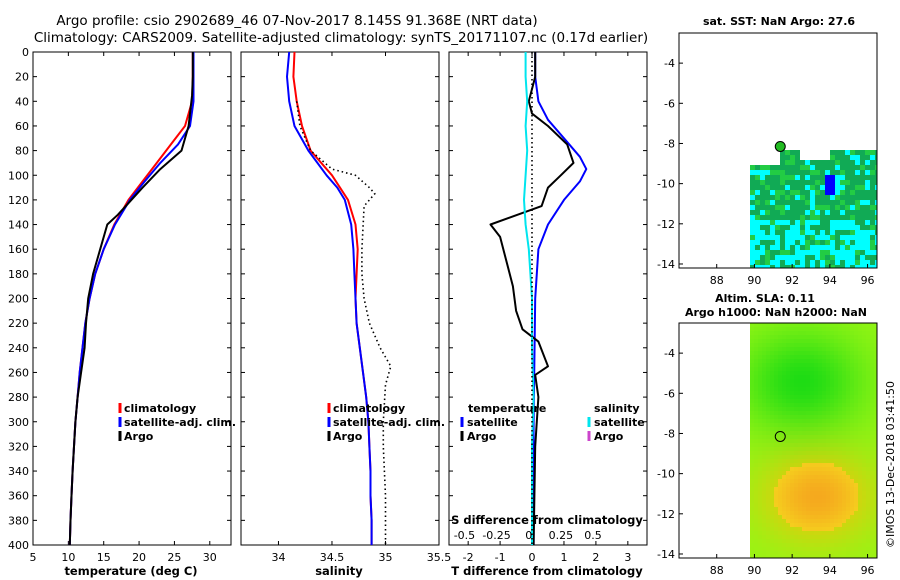 The height and width of the screenshot is (580, 900). Describe the element at coordinates (500, 557) in the screenshot. I see `difference-xtick-label: -1` at that location.